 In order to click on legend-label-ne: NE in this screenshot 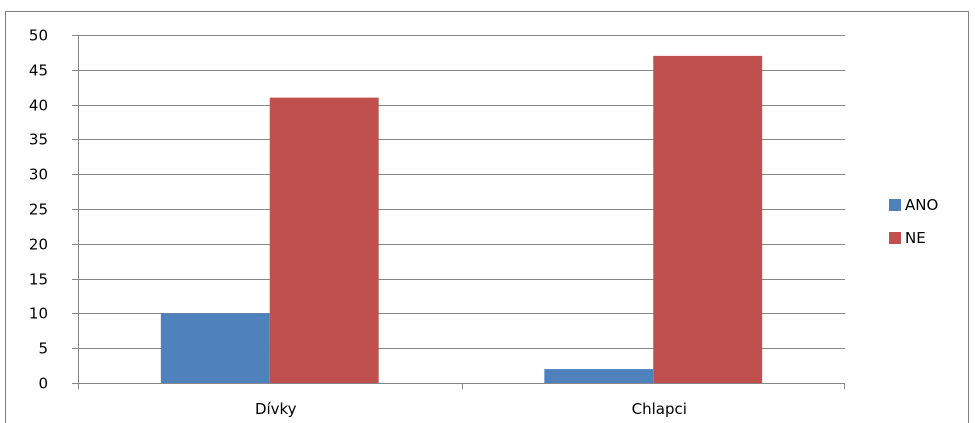, I will do `click(915, 238)`.